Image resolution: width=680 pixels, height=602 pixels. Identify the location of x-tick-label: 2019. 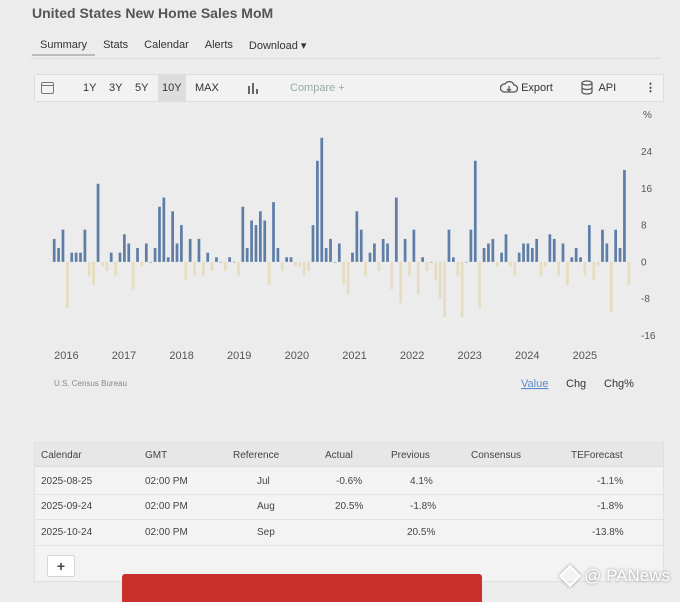
(239, 356).